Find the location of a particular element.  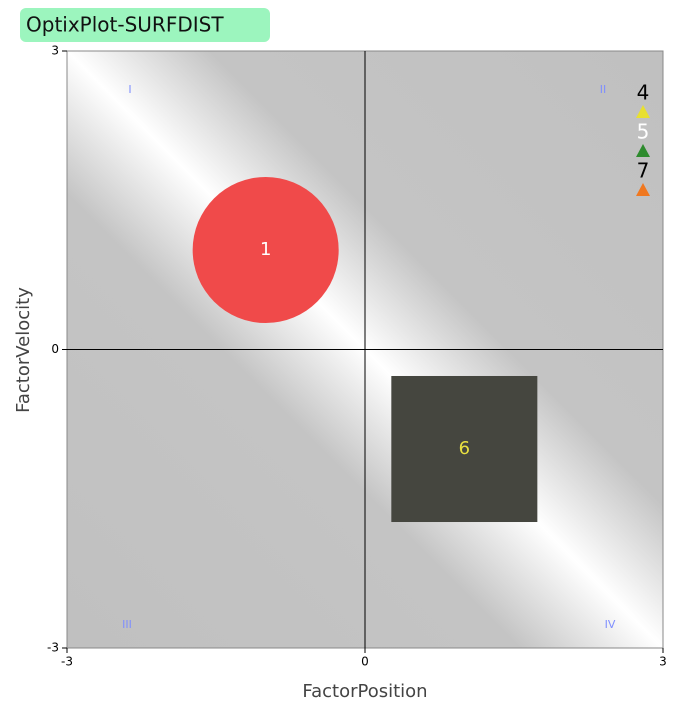

bubble is located at coordinates (265, 250).